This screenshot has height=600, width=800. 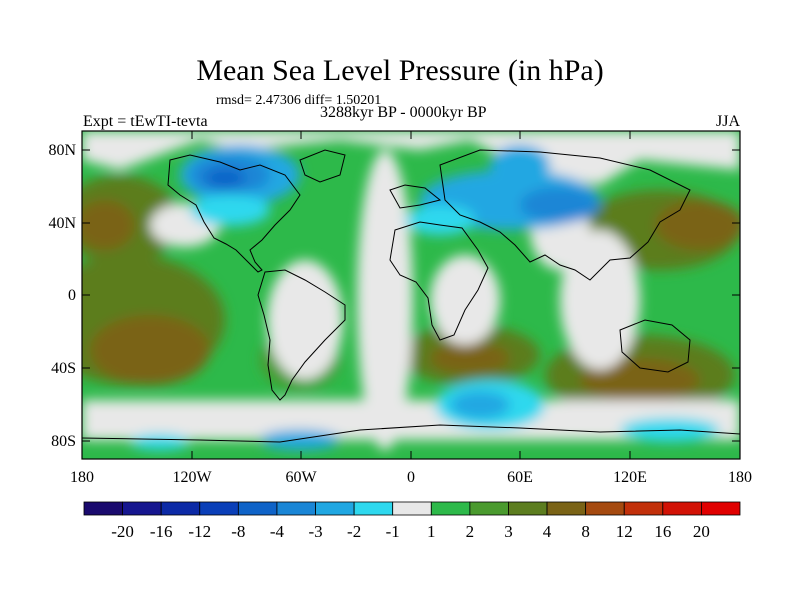 What do you see at coordinates (470, 531) in the screenshot?
I see `colorbar-label: 2` at bounding box center [470, 531].